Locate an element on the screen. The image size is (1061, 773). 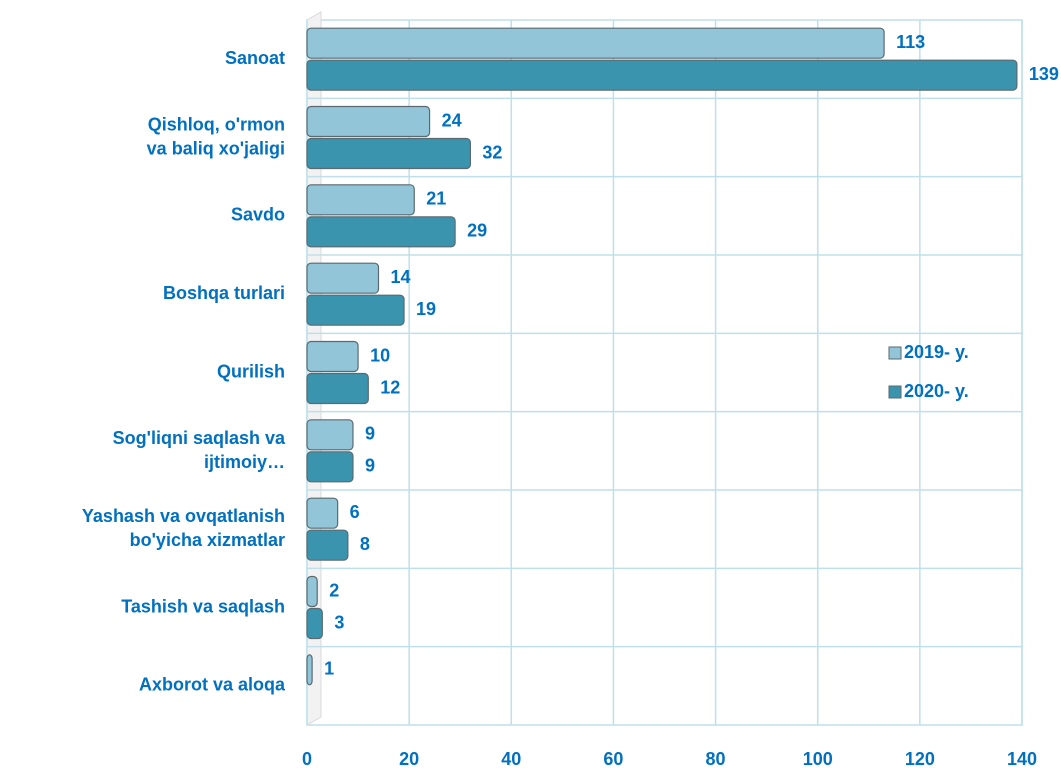
y-tick-label: Sanoat is located at coordinates (255, 58).